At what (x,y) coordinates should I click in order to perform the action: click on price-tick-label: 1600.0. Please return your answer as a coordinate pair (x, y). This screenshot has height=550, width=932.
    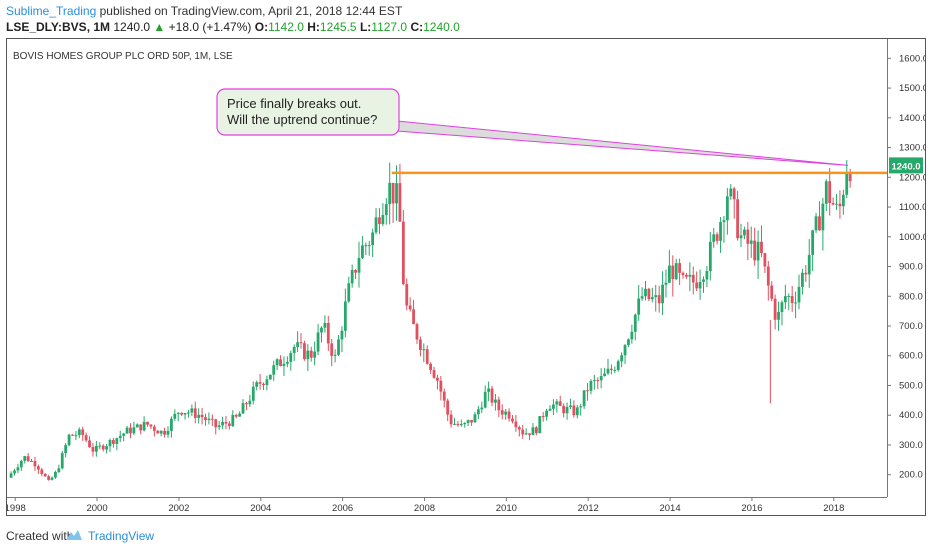
    Looking at the image, I should click on (912, 58).